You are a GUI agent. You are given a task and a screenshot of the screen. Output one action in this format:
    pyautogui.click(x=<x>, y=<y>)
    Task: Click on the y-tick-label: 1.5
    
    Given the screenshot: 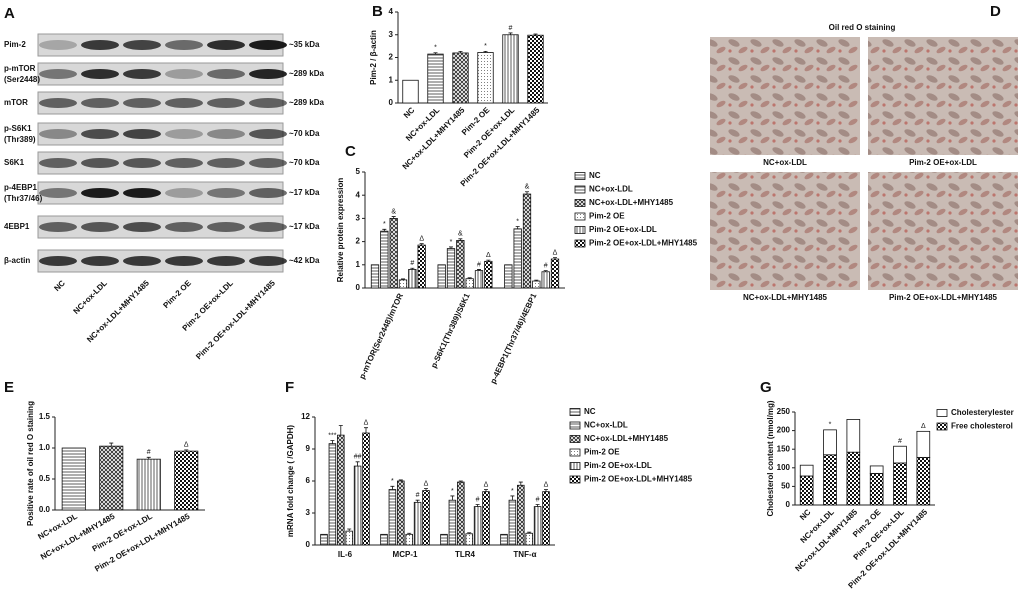 What is the action you would take?
    pyautogui.click(x=45, y=416)
    